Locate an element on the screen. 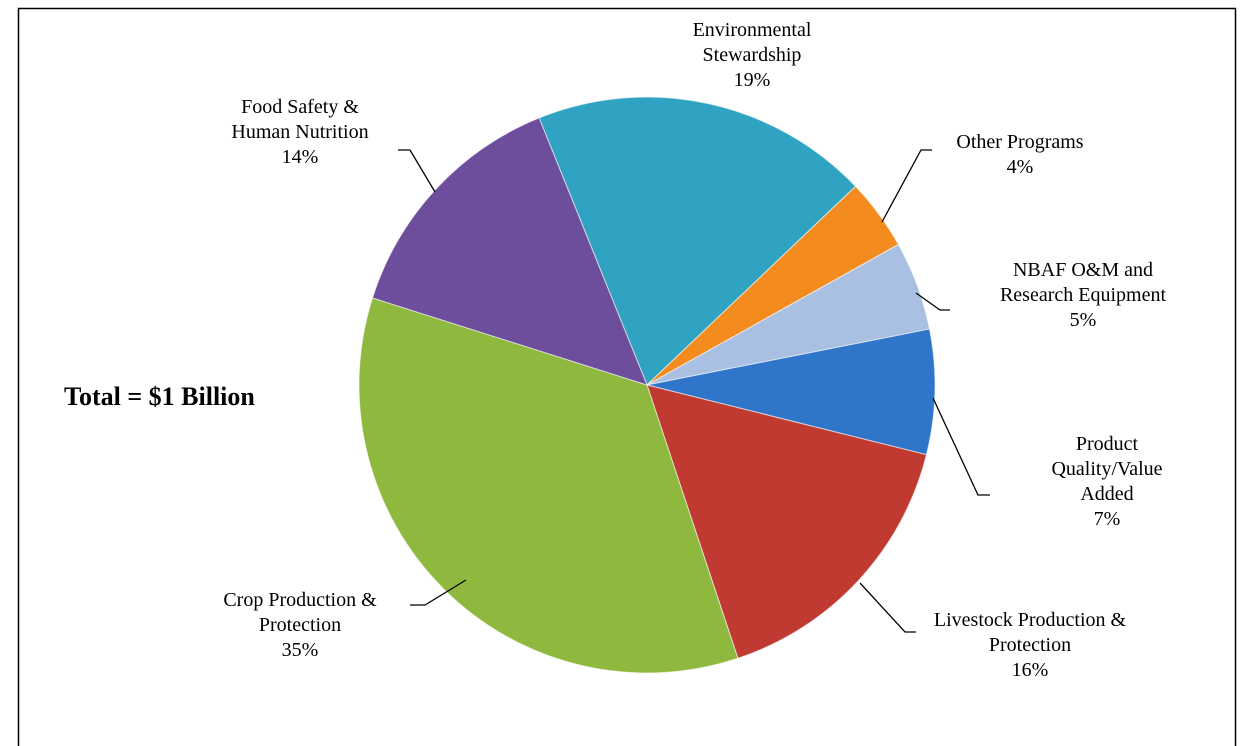 This screenshot has width=1248, height=746. category-label: Environmental Stewardship is located at coordinates (752, 42).